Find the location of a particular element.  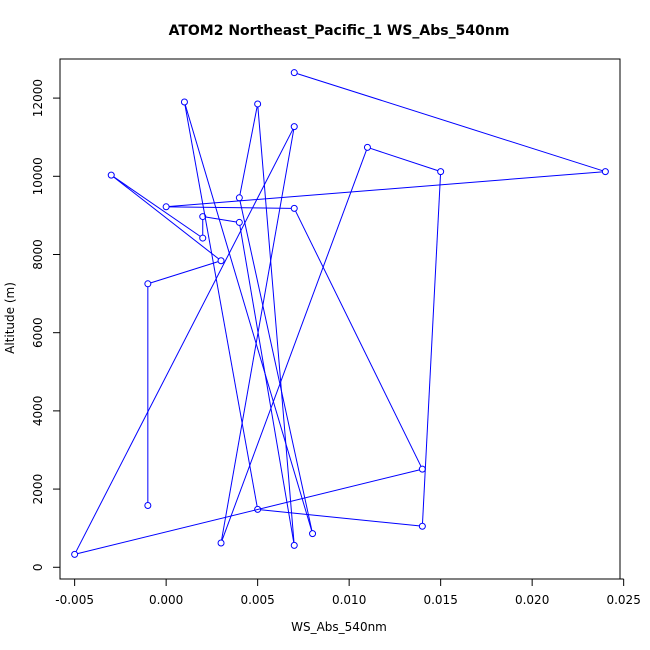

y-tick-label: 0 is located at coordinates (38, 567).